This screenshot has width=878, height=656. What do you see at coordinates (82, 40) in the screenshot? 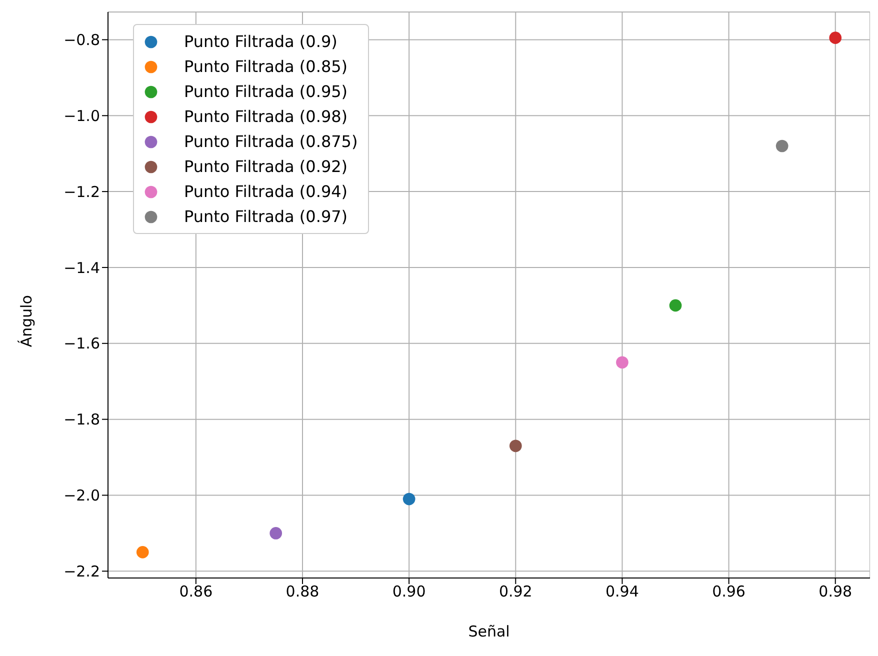
I see `y-tick-label: −0.8` at bounding box center [82, 40].